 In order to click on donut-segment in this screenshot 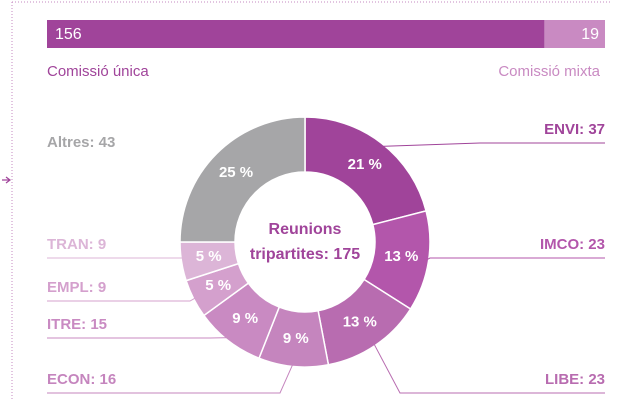, I will do `click(242, 179)`.